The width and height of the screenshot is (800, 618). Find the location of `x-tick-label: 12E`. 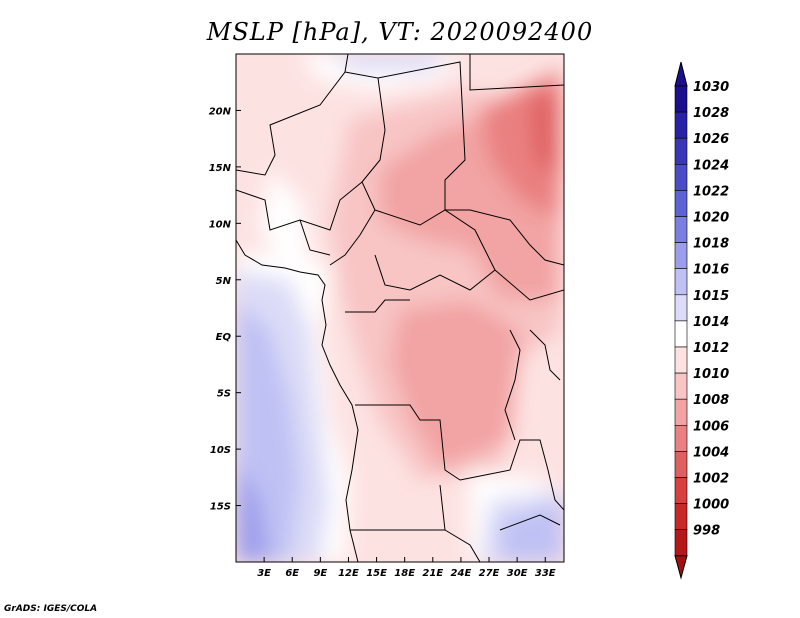

x-tick-label: 12E is located at coordinates (348, 573).